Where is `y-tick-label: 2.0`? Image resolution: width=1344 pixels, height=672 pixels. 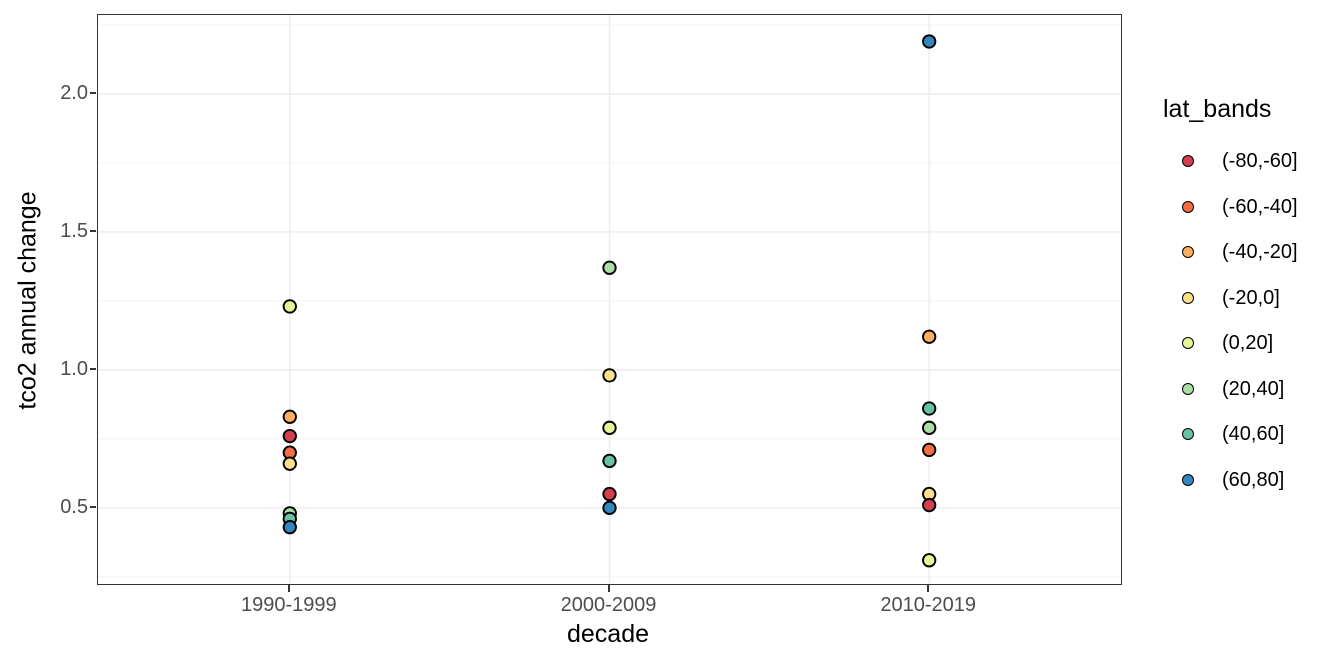
y-tick-label: 2.0 is located at coordinates (74, 92).